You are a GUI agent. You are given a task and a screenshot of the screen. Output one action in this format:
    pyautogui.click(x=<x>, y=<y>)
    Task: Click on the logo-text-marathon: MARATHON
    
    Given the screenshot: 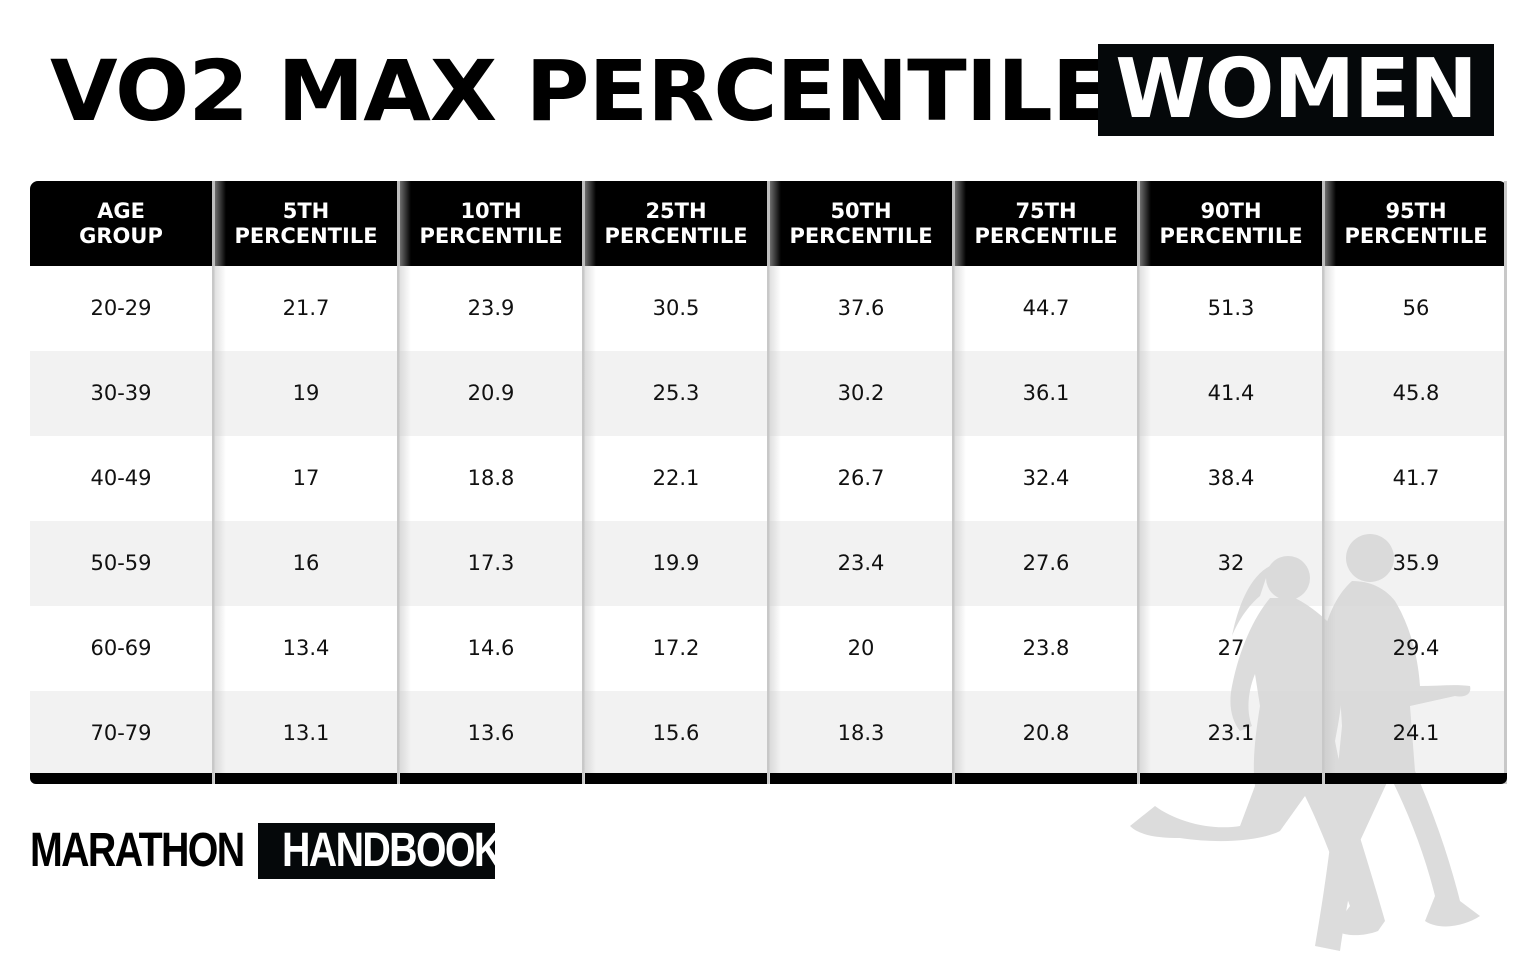 What is the action you would take?
    pyautogui.click(x=137, y=850)
    